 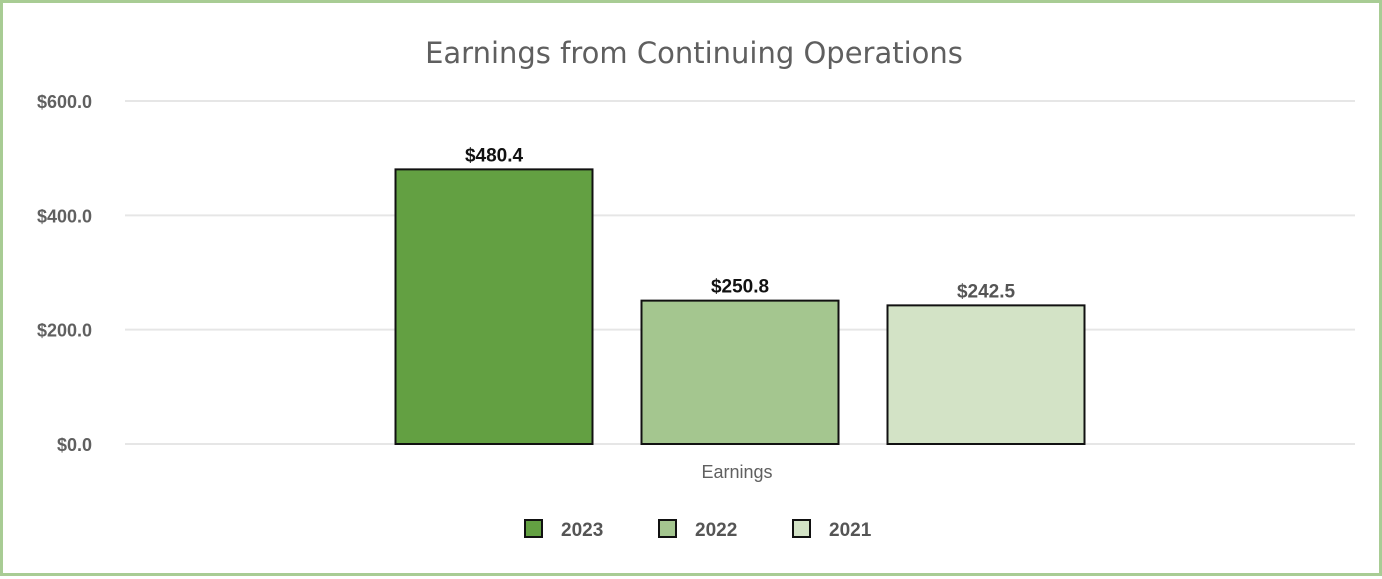 What do you see at coordinates (74, 445) in the screenshot?
I see `y-tick-label: $0.0` at bounding box center [74, 445].